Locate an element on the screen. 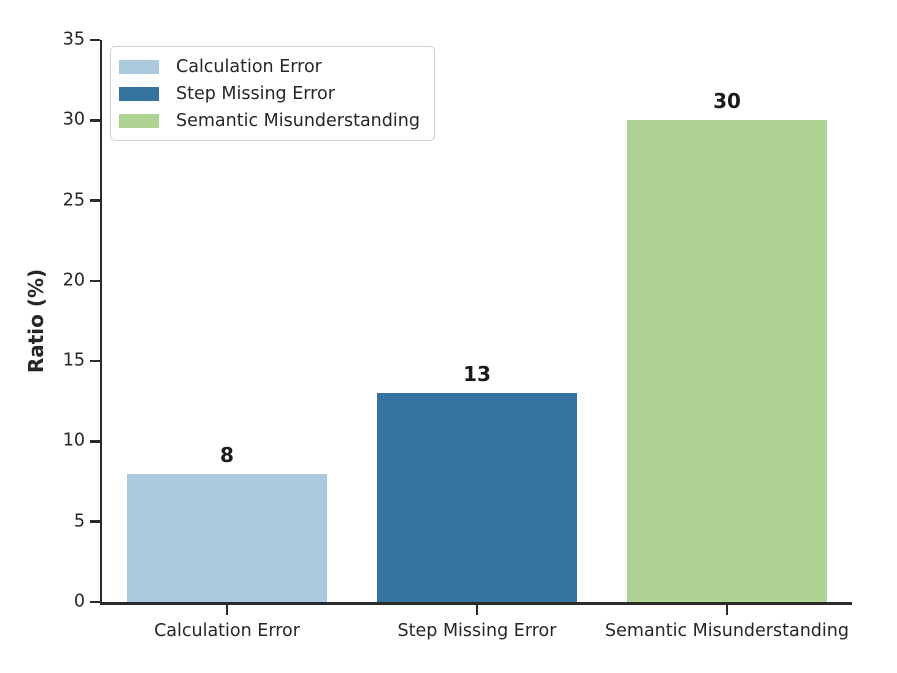  bar-value-label: 13 is located at coordinates (477, 374).